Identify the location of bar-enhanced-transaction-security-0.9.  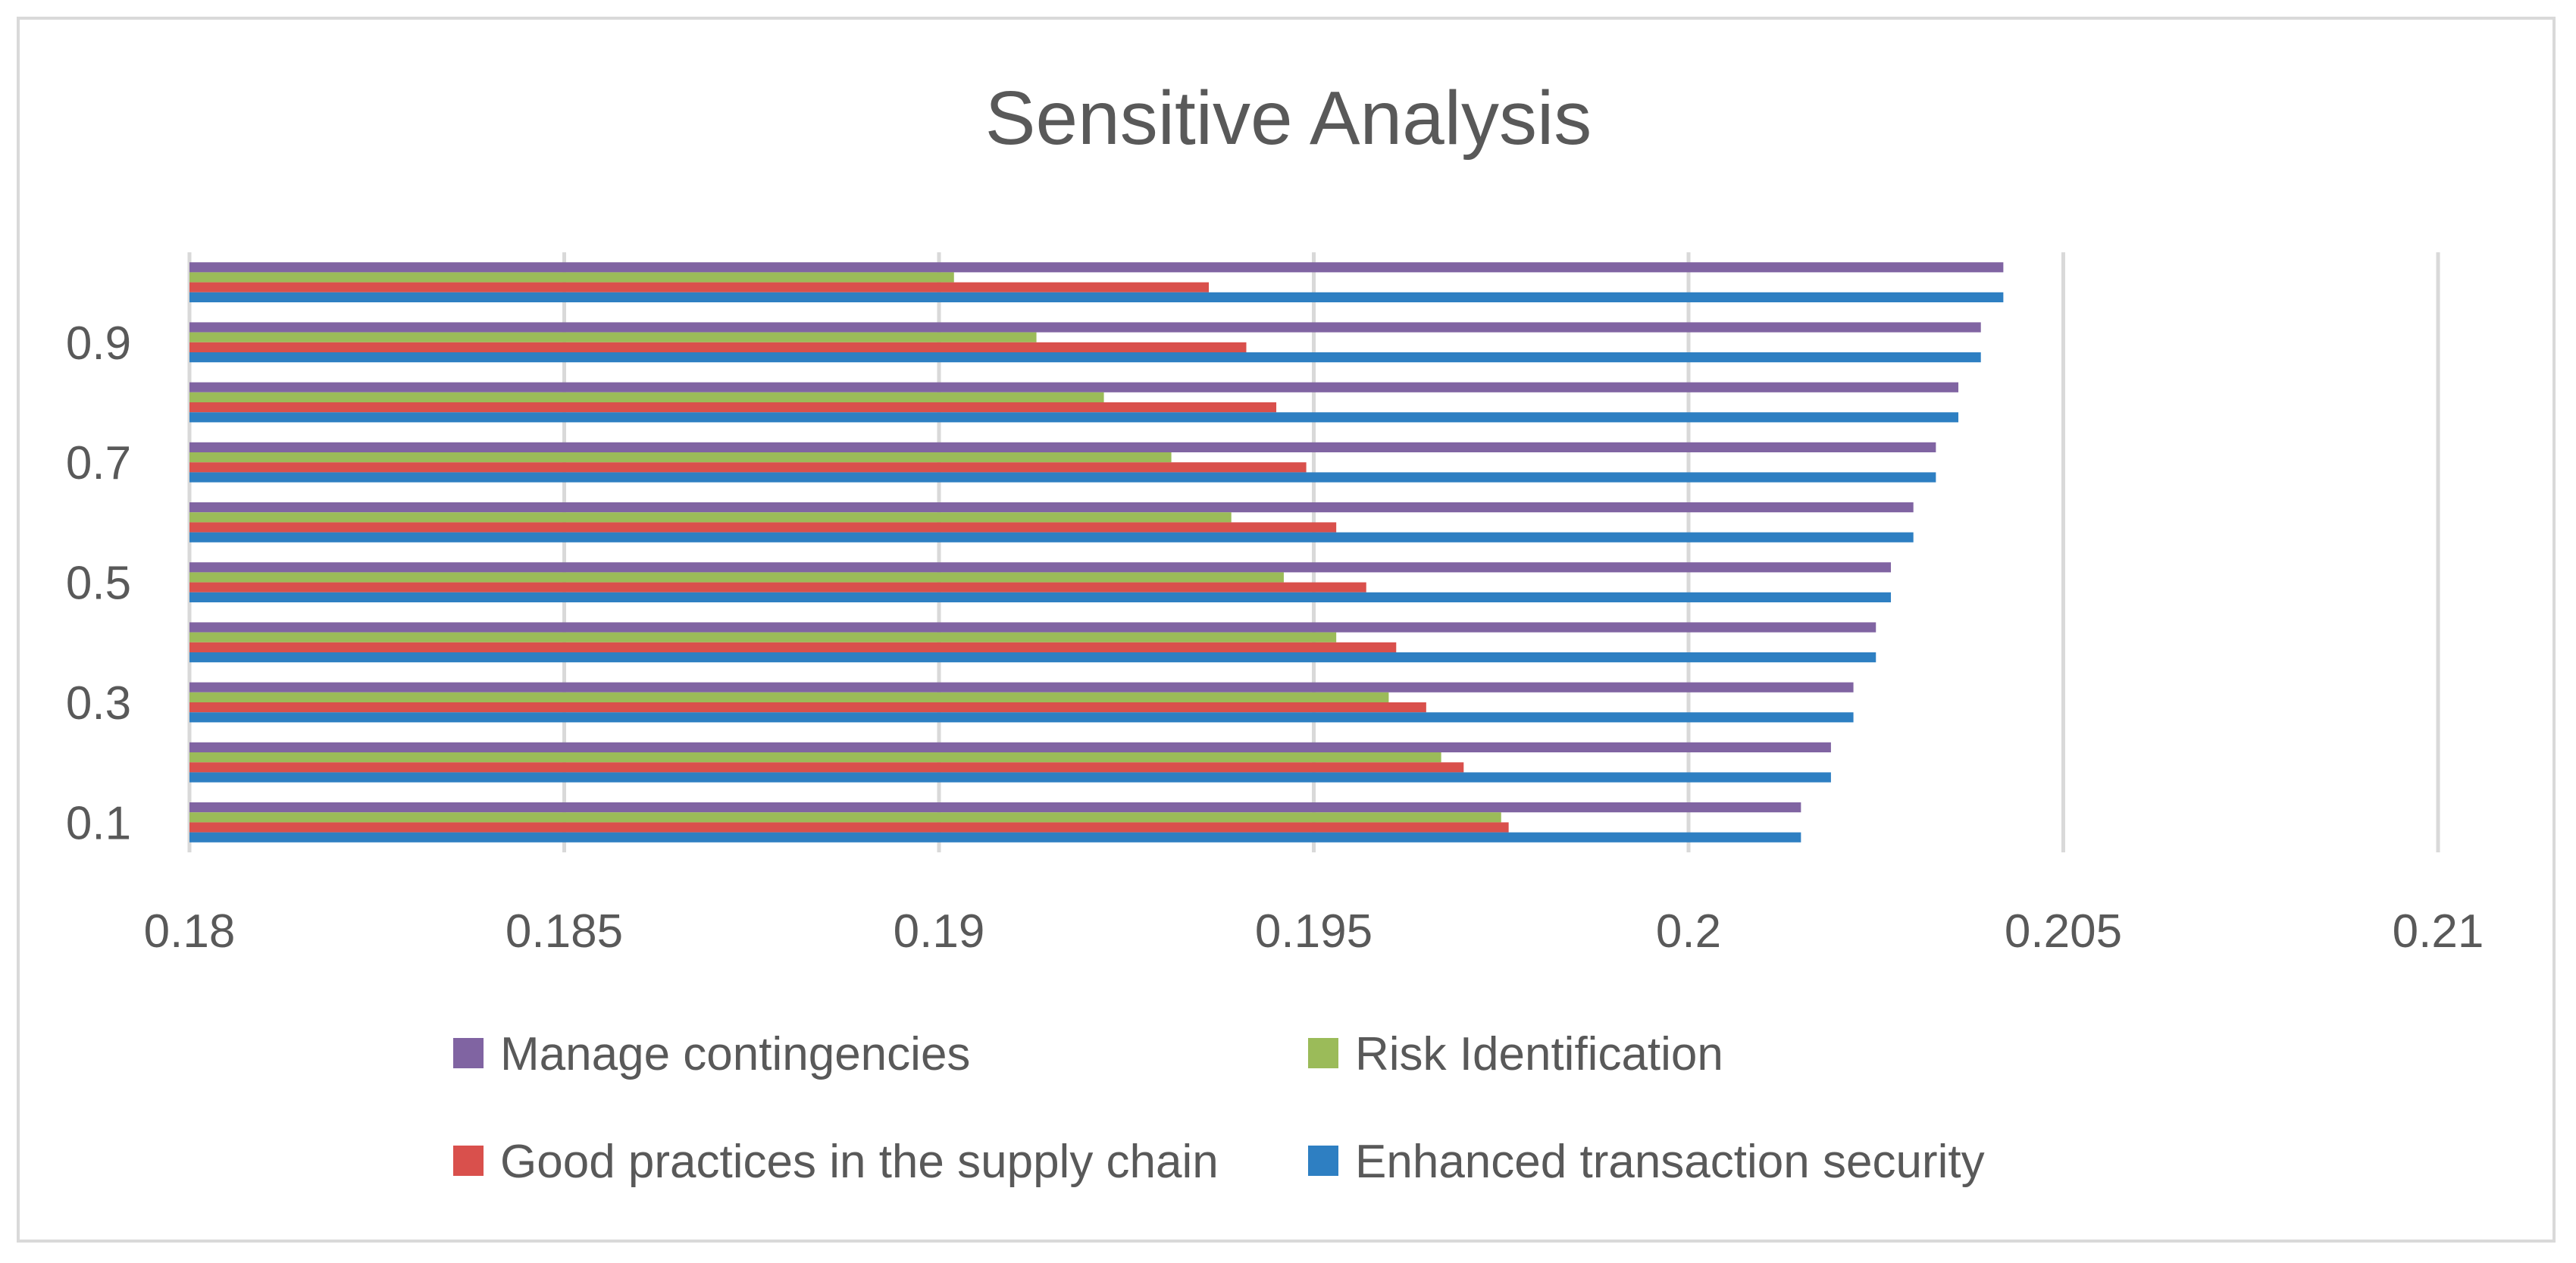
(1085, 357).